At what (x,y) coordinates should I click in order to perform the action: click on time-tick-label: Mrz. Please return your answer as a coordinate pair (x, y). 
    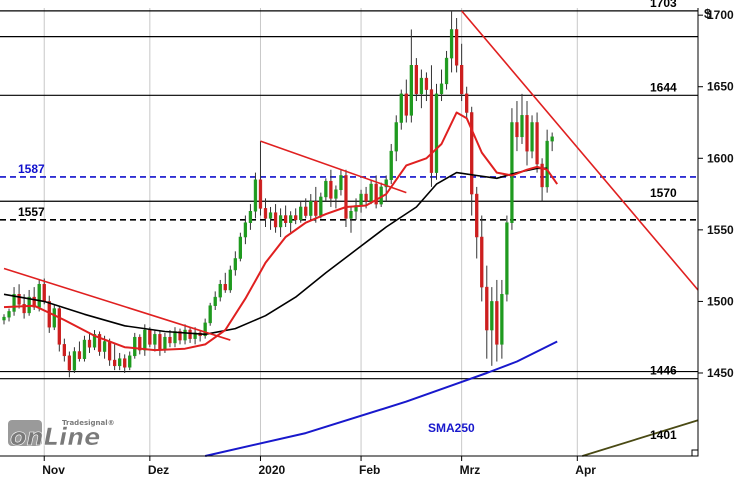
    Looking at the image, I should click on (470, 470).